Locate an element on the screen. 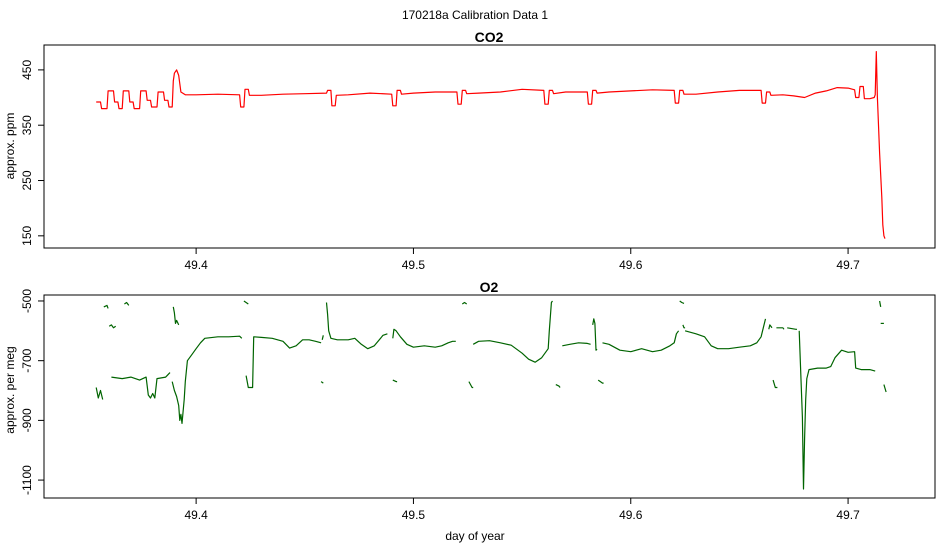  co2-y-tick-label: 450 is located at coordinates (27, 70).